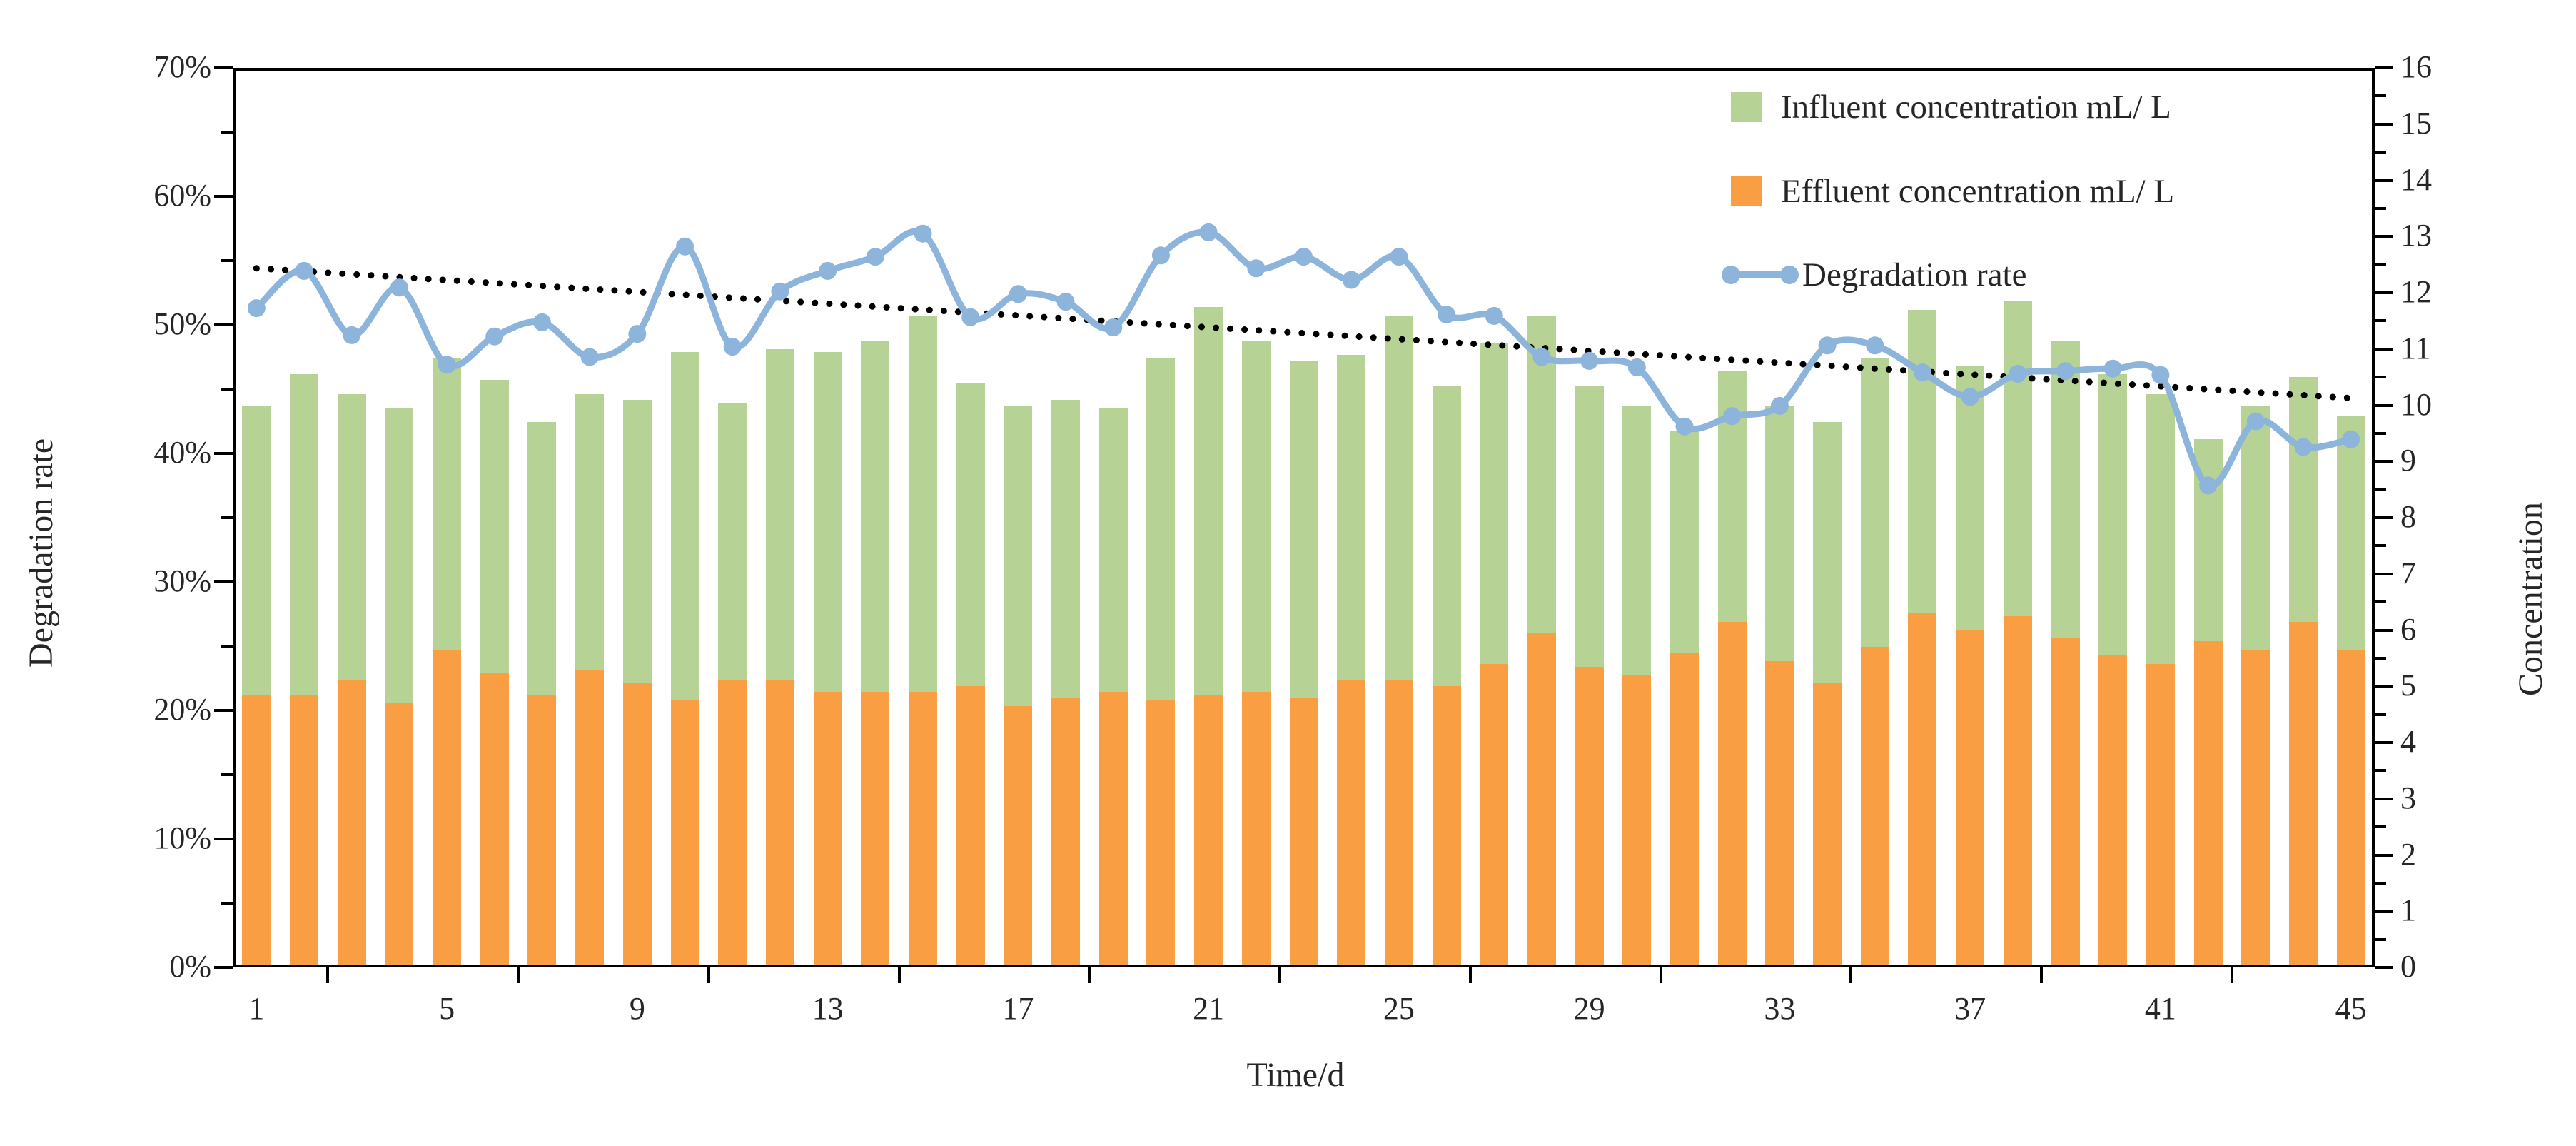 This screenshot has height=1146, width=2576. What do you see at coordinates (182, 195) in the screenshot?
I see `tick-label: 60%` at bounding box center [182, 195].